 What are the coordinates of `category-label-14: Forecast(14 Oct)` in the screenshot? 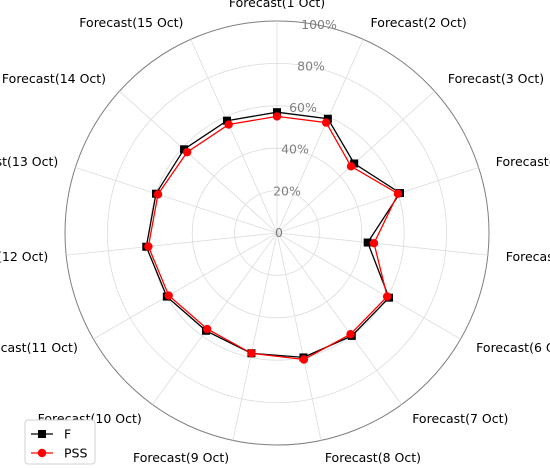 It's located at (54, 78).